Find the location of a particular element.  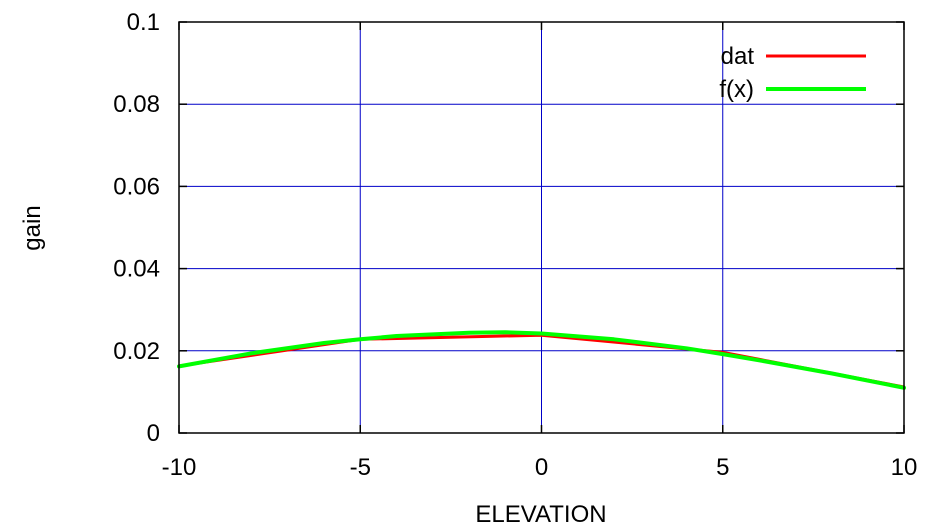

legend: dat f(x) is located at coordinates (792, 73).